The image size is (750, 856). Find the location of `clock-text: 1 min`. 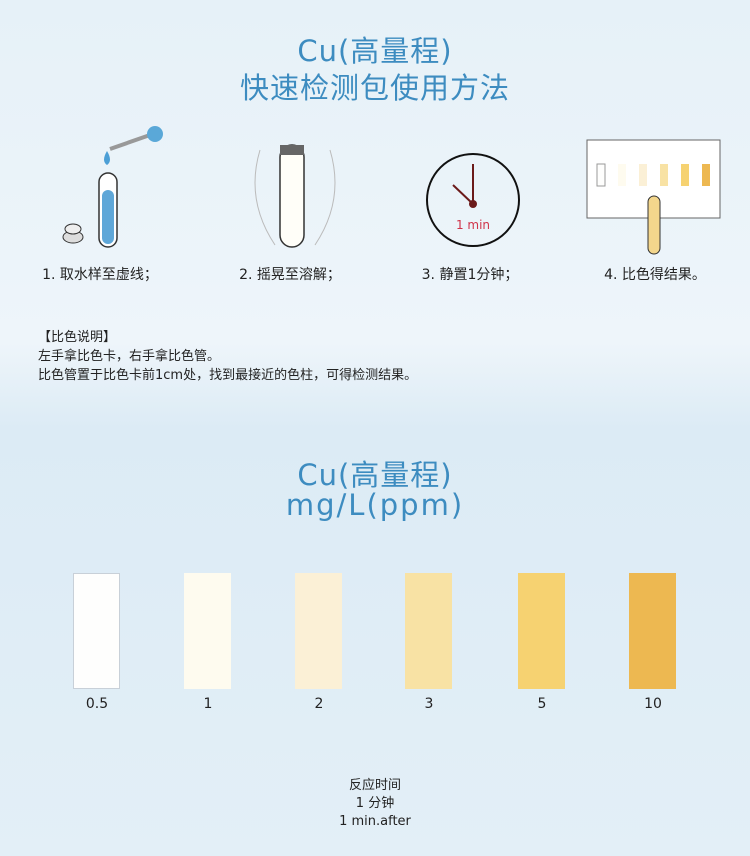

clock-text: 1 min is located at coordinates (473, 225).